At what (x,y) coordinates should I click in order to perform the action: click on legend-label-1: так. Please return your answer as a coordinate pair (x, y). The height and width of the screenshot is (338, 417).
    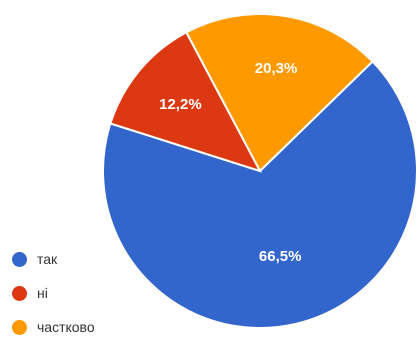
    Looking at the image, I should click on (47, 259).